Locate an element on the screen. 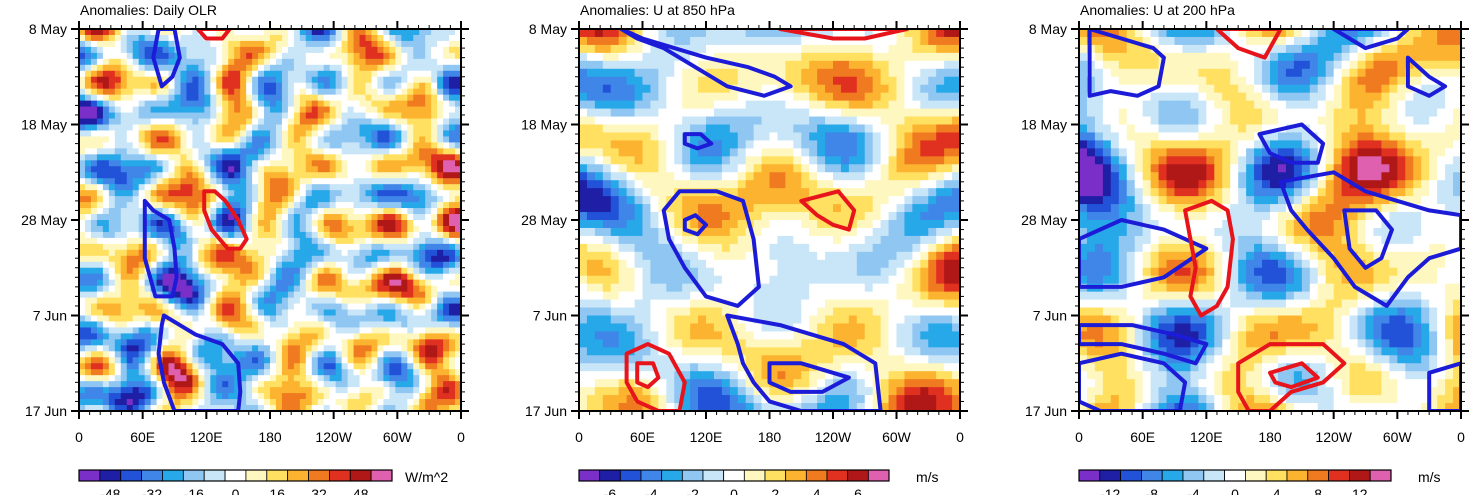 The width and height of the screenshot is (1473, 495). colorbar-tick-label: -32 is located at coordinates (152, 490).